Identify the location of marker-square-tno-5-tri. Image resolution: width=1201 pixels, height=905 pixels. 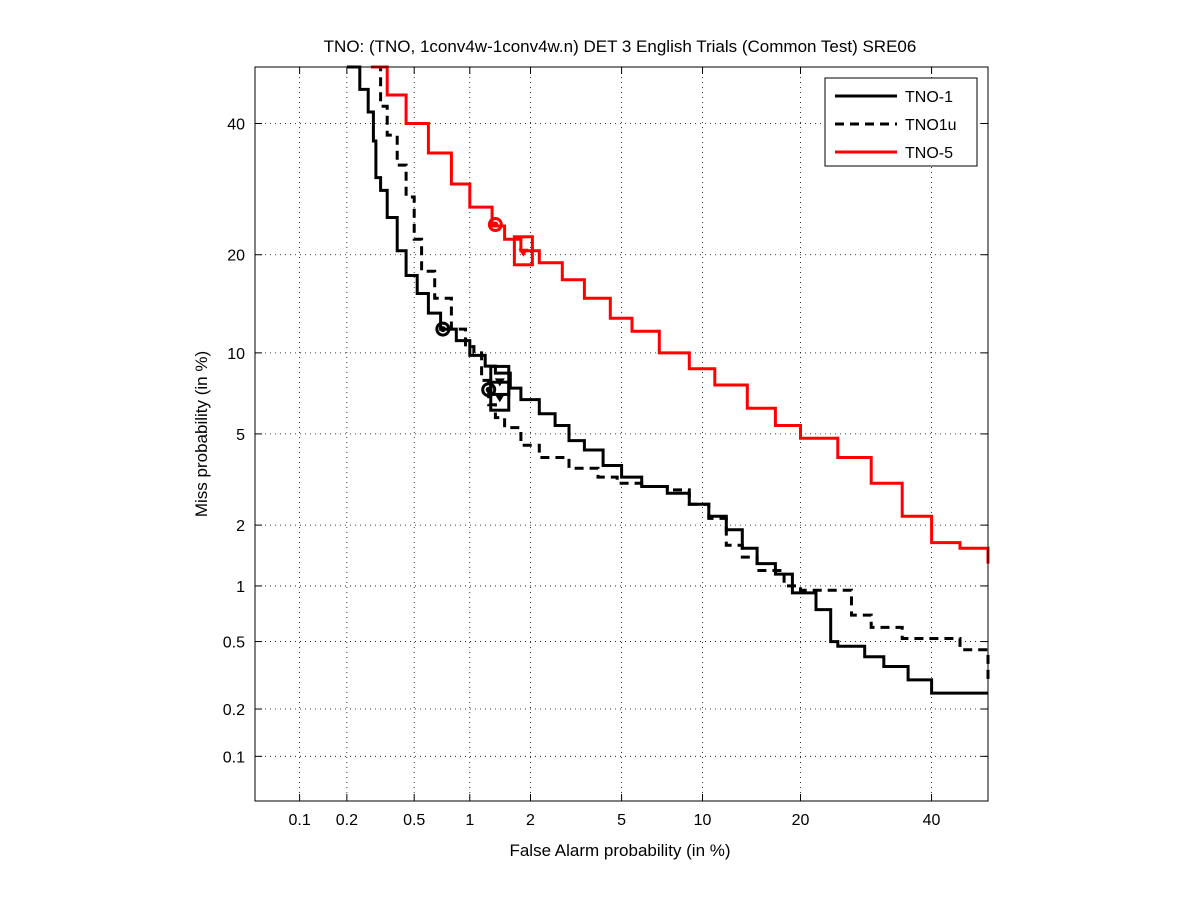
(523, 252).